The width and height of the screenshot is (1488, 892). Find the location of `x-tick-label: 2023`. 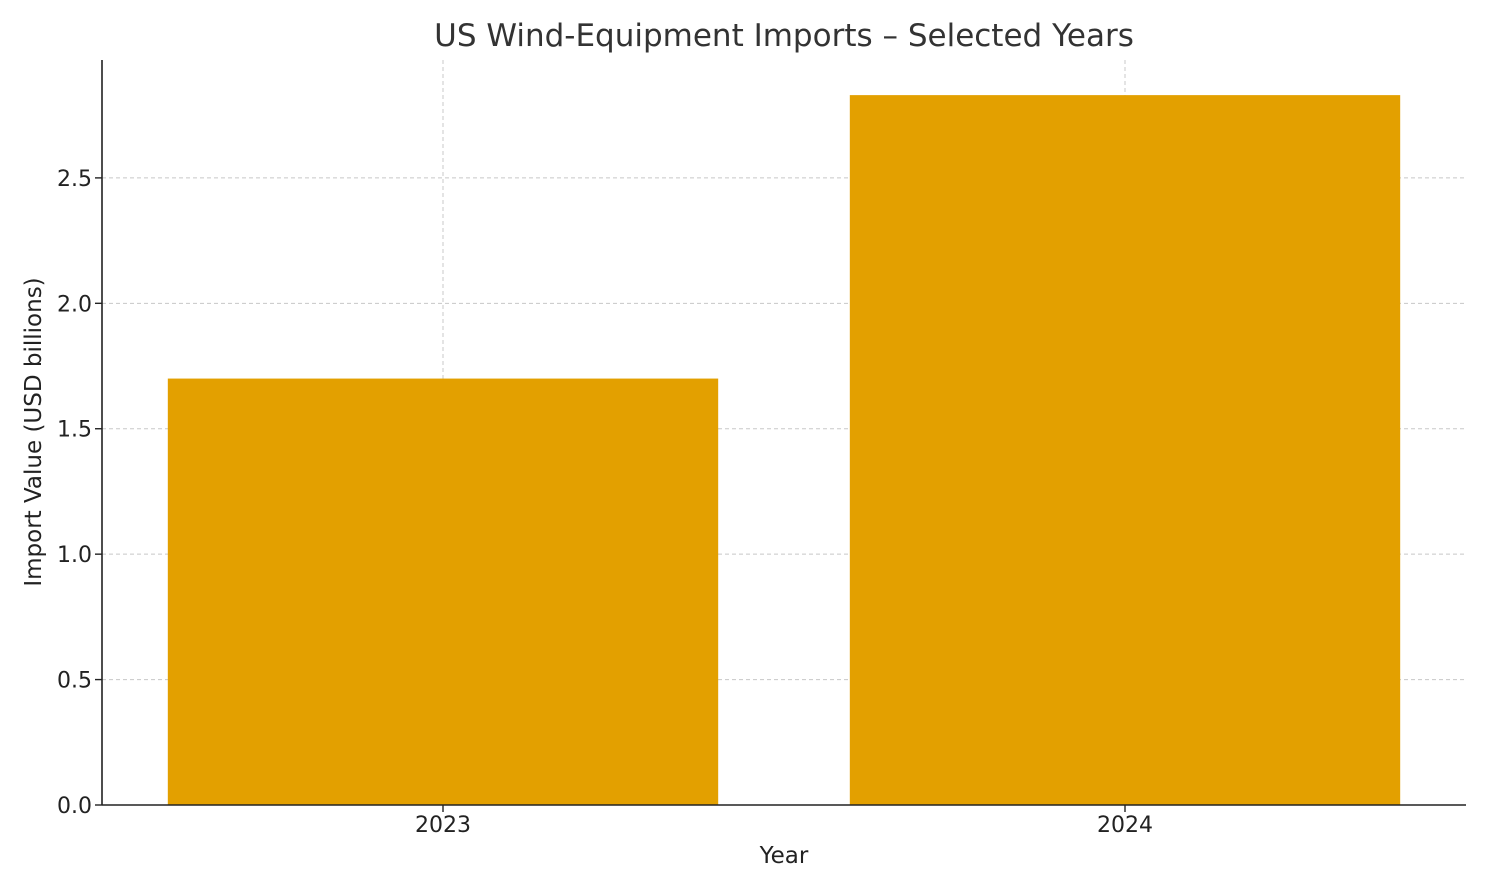

x-tick-label: 2023 is located at coordinates (443, 825).